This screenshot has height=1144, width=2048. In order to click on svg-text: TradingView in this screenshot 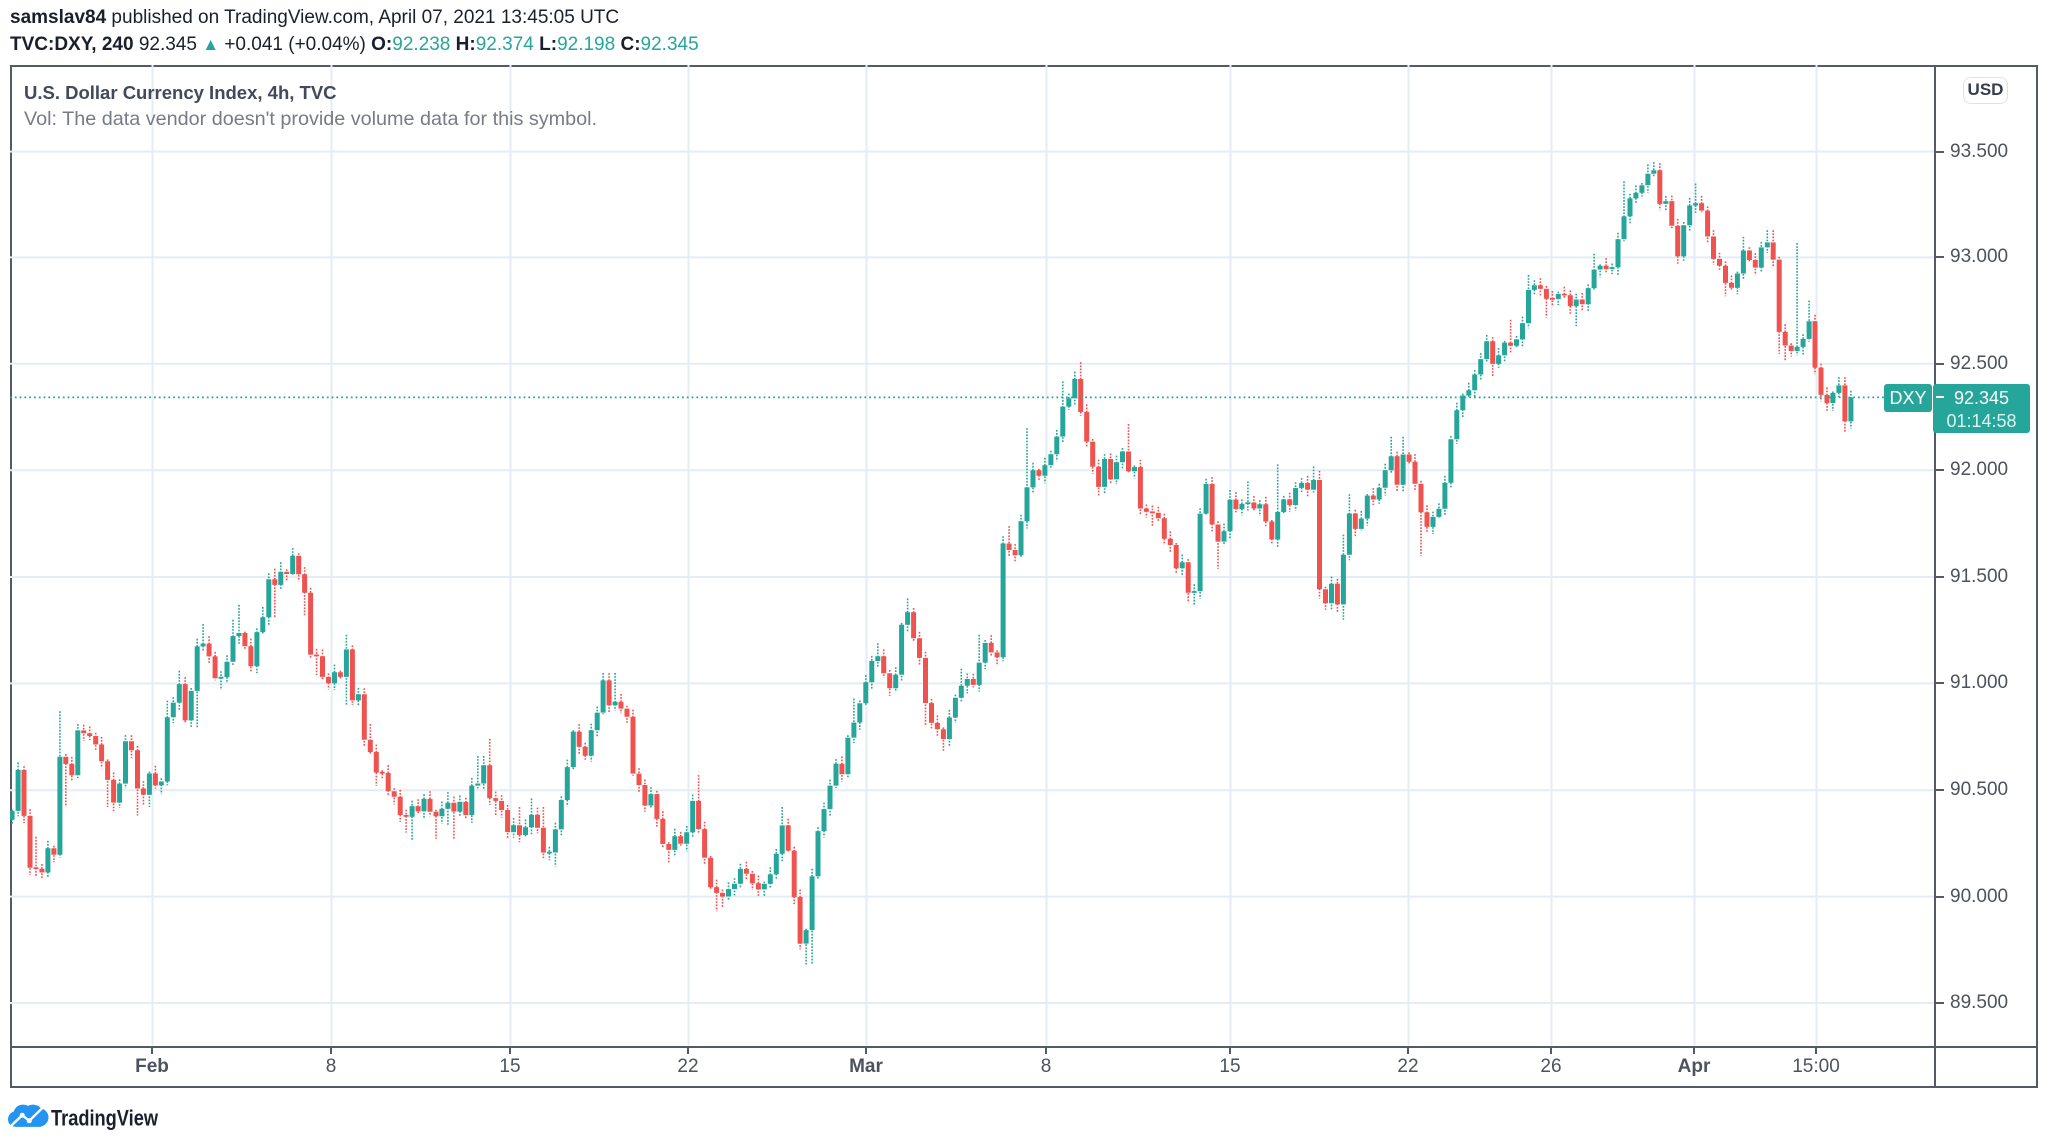, I will do `click(104, 1118)`.